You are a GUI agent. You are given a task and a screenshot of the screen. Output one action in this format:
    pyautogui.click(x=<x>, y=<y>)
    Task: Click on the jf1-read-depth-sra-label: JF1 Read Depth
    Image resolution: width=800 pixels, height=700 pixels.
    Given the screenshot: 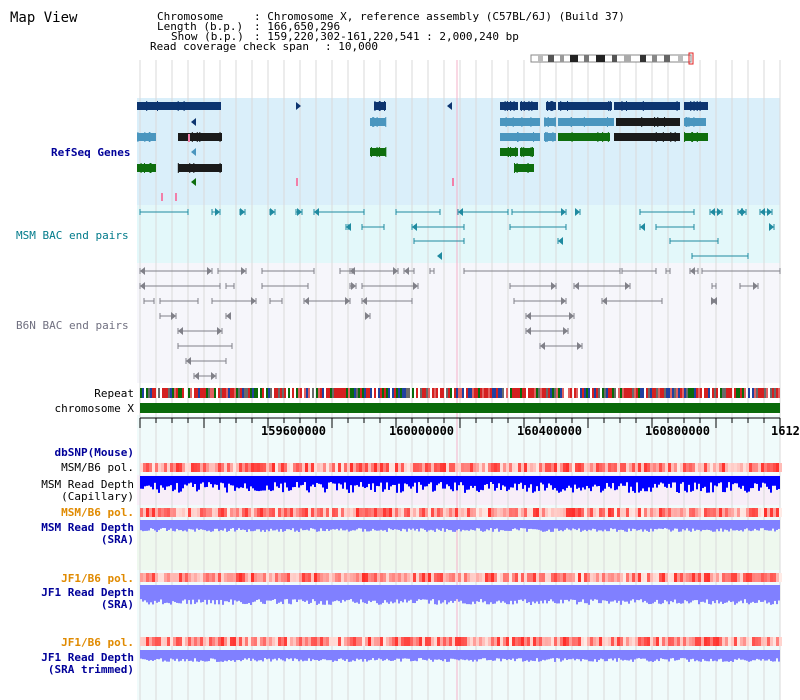 What is the action you would take?
    pyautogui.click(x=87, y=592)
    